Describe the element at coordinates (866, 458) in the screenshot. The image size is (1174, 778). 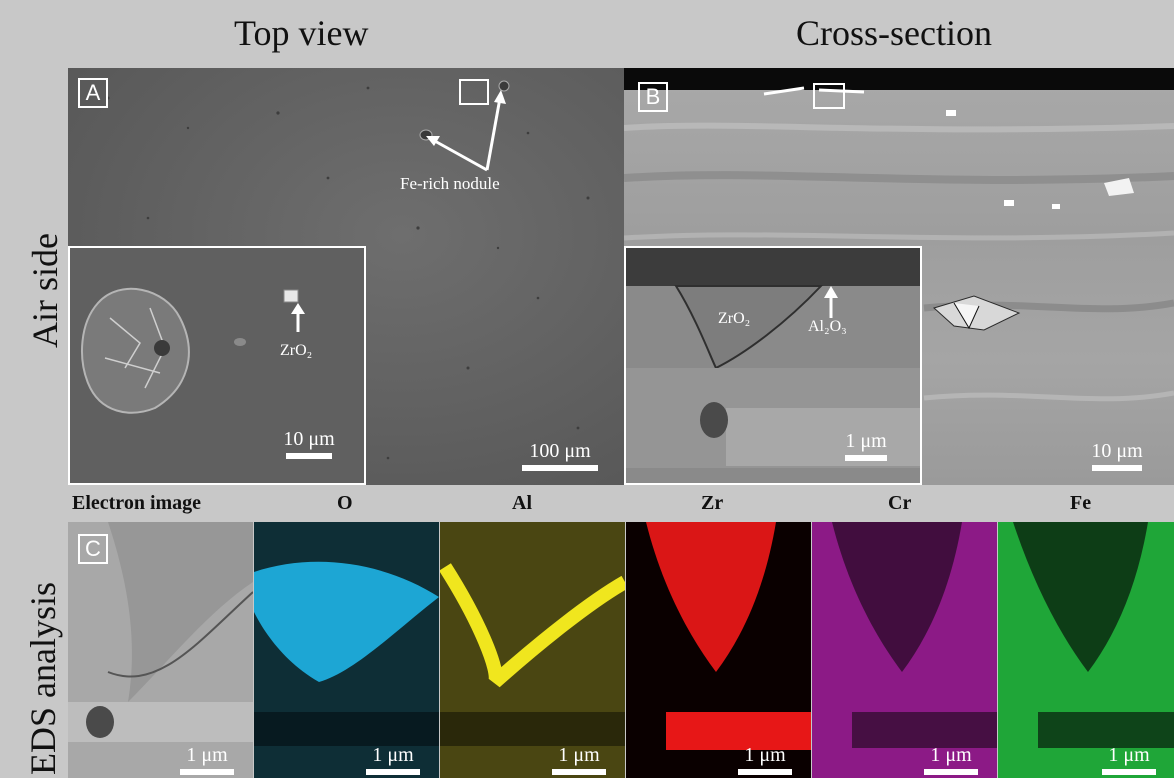
I see `panel-b-inset-scale-line` at that location.